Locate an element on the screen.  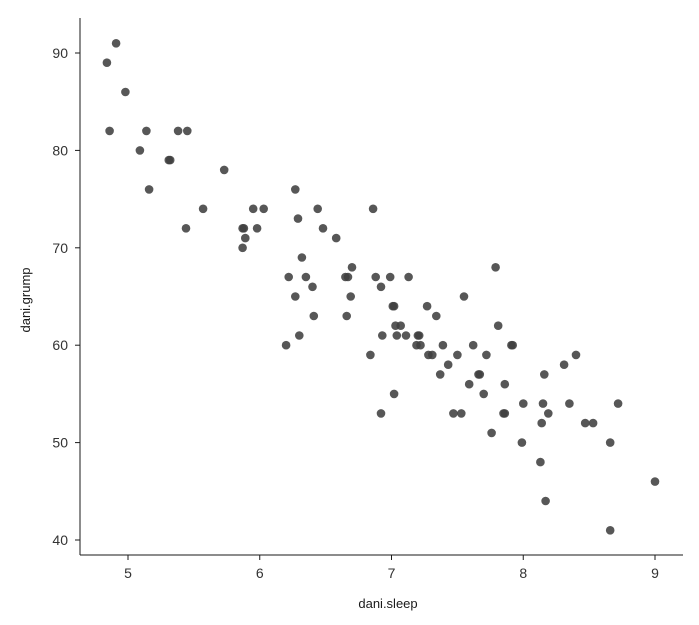
y-tick-label: 60 is located at coordinates (60, 345).